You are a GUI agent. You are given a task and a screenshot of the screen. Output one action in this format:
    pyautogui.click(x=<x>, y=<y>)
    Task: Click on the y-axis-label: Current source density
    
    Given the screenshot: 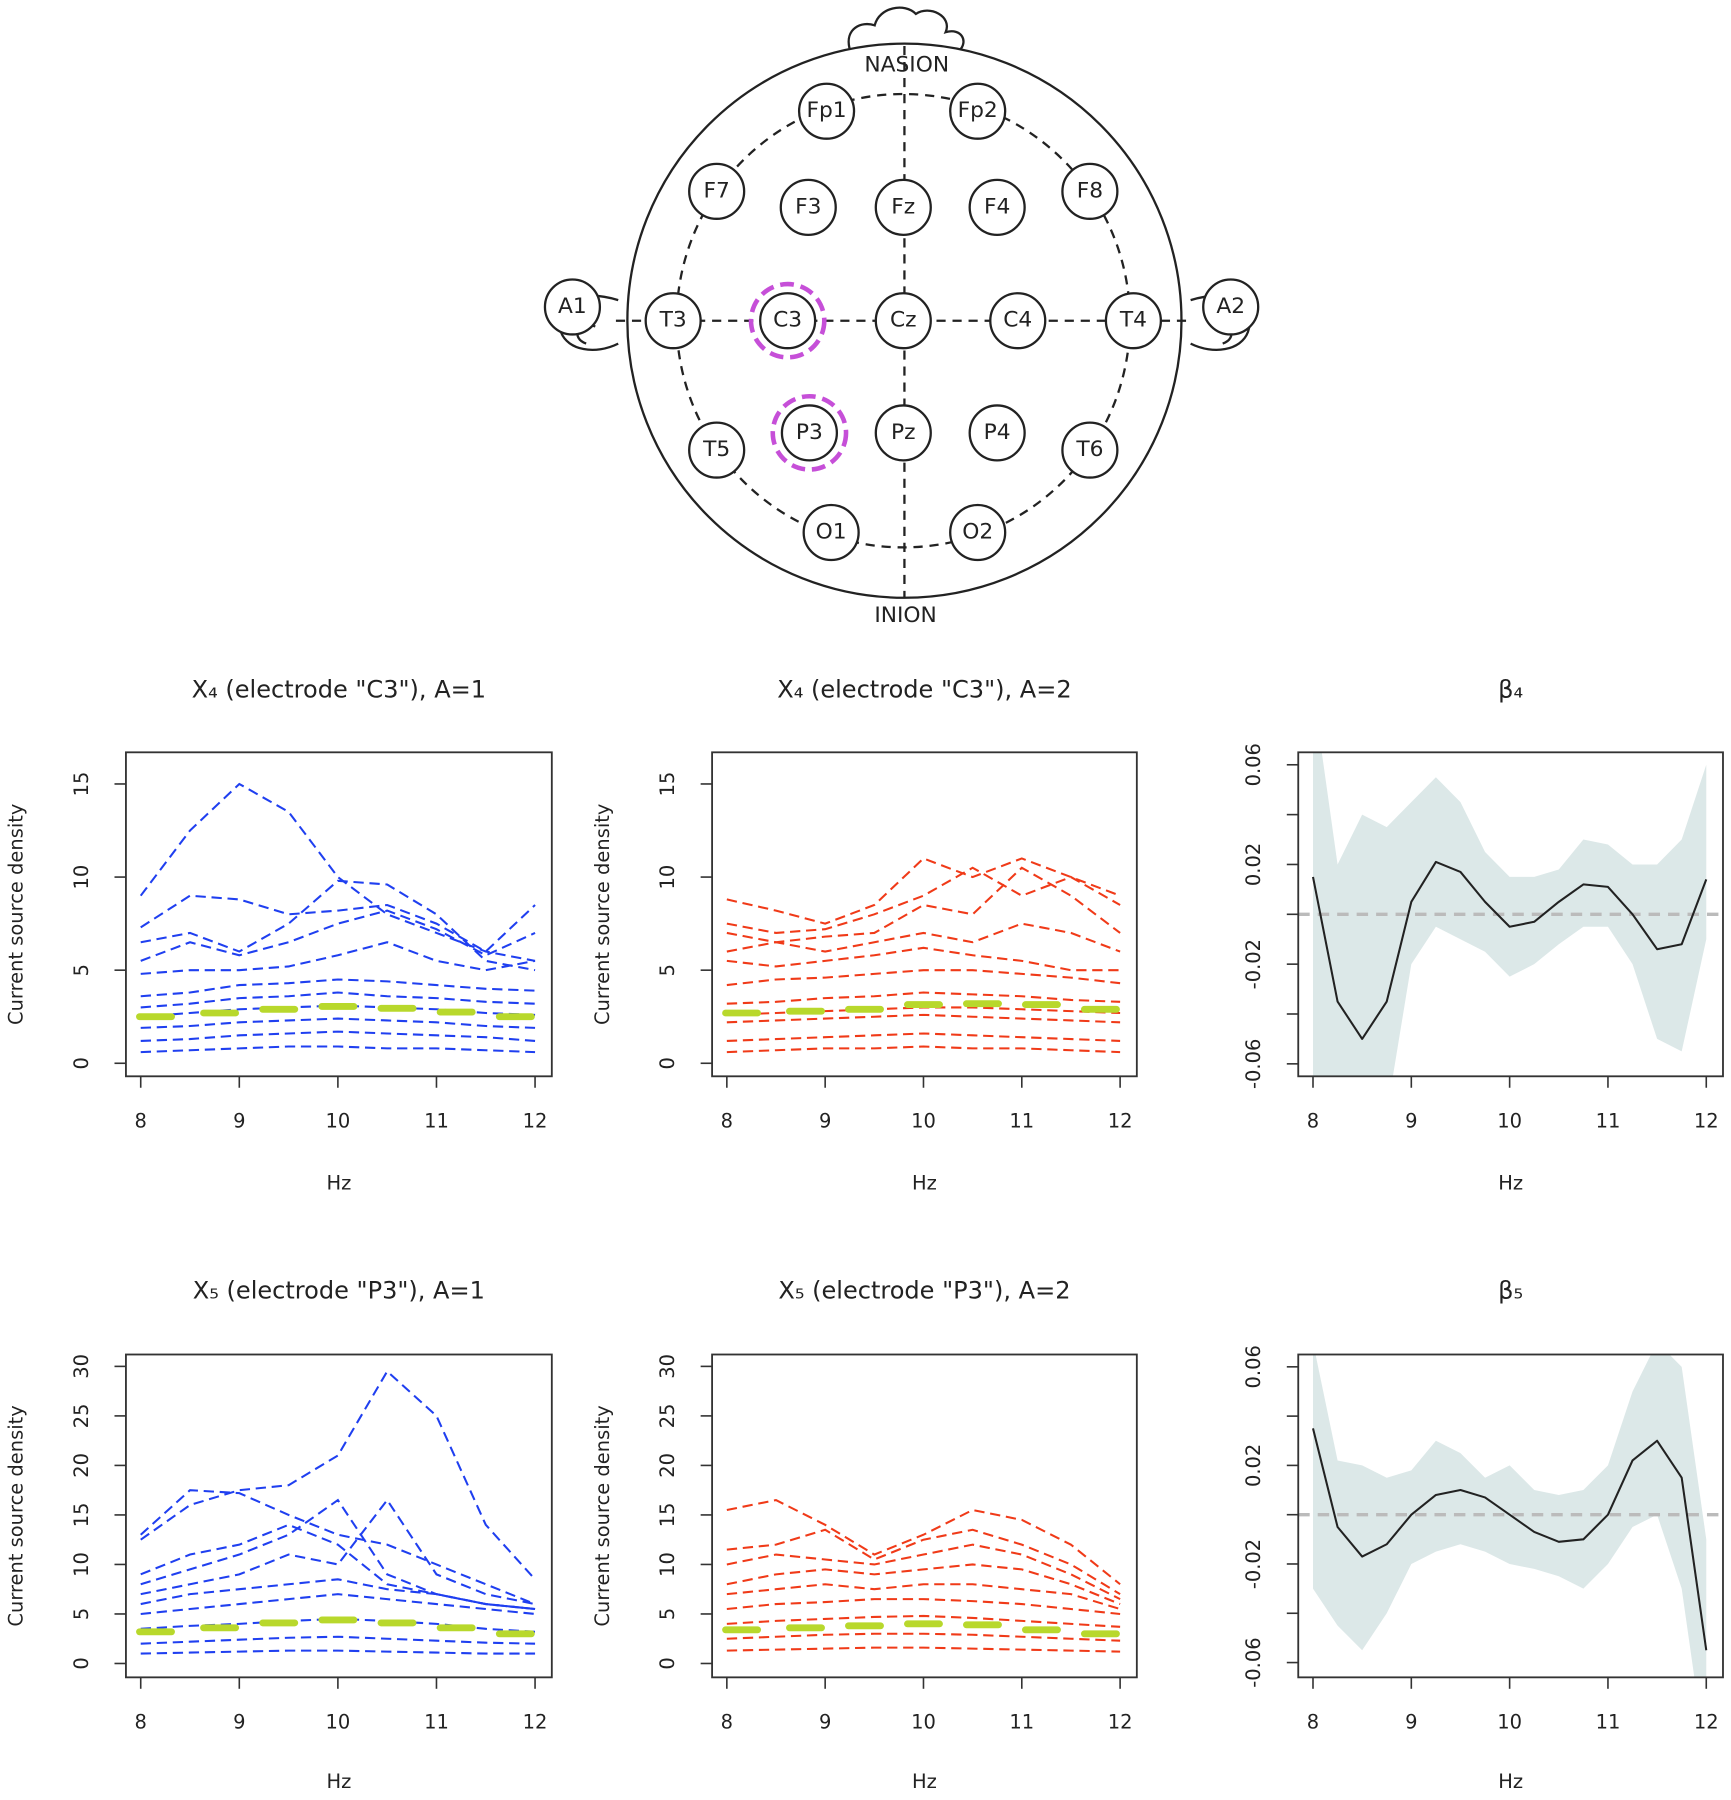 What is the action you would take?
    pyautogui.click(x=16, y=1515)
    